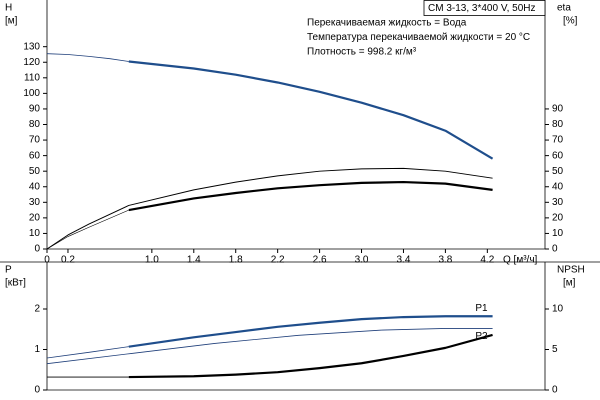 This screenshot has width=600, height=400. Describe the element at coordinates (445, 260) in the screenshot. I see `x-tick-label: 3.8` at that location.